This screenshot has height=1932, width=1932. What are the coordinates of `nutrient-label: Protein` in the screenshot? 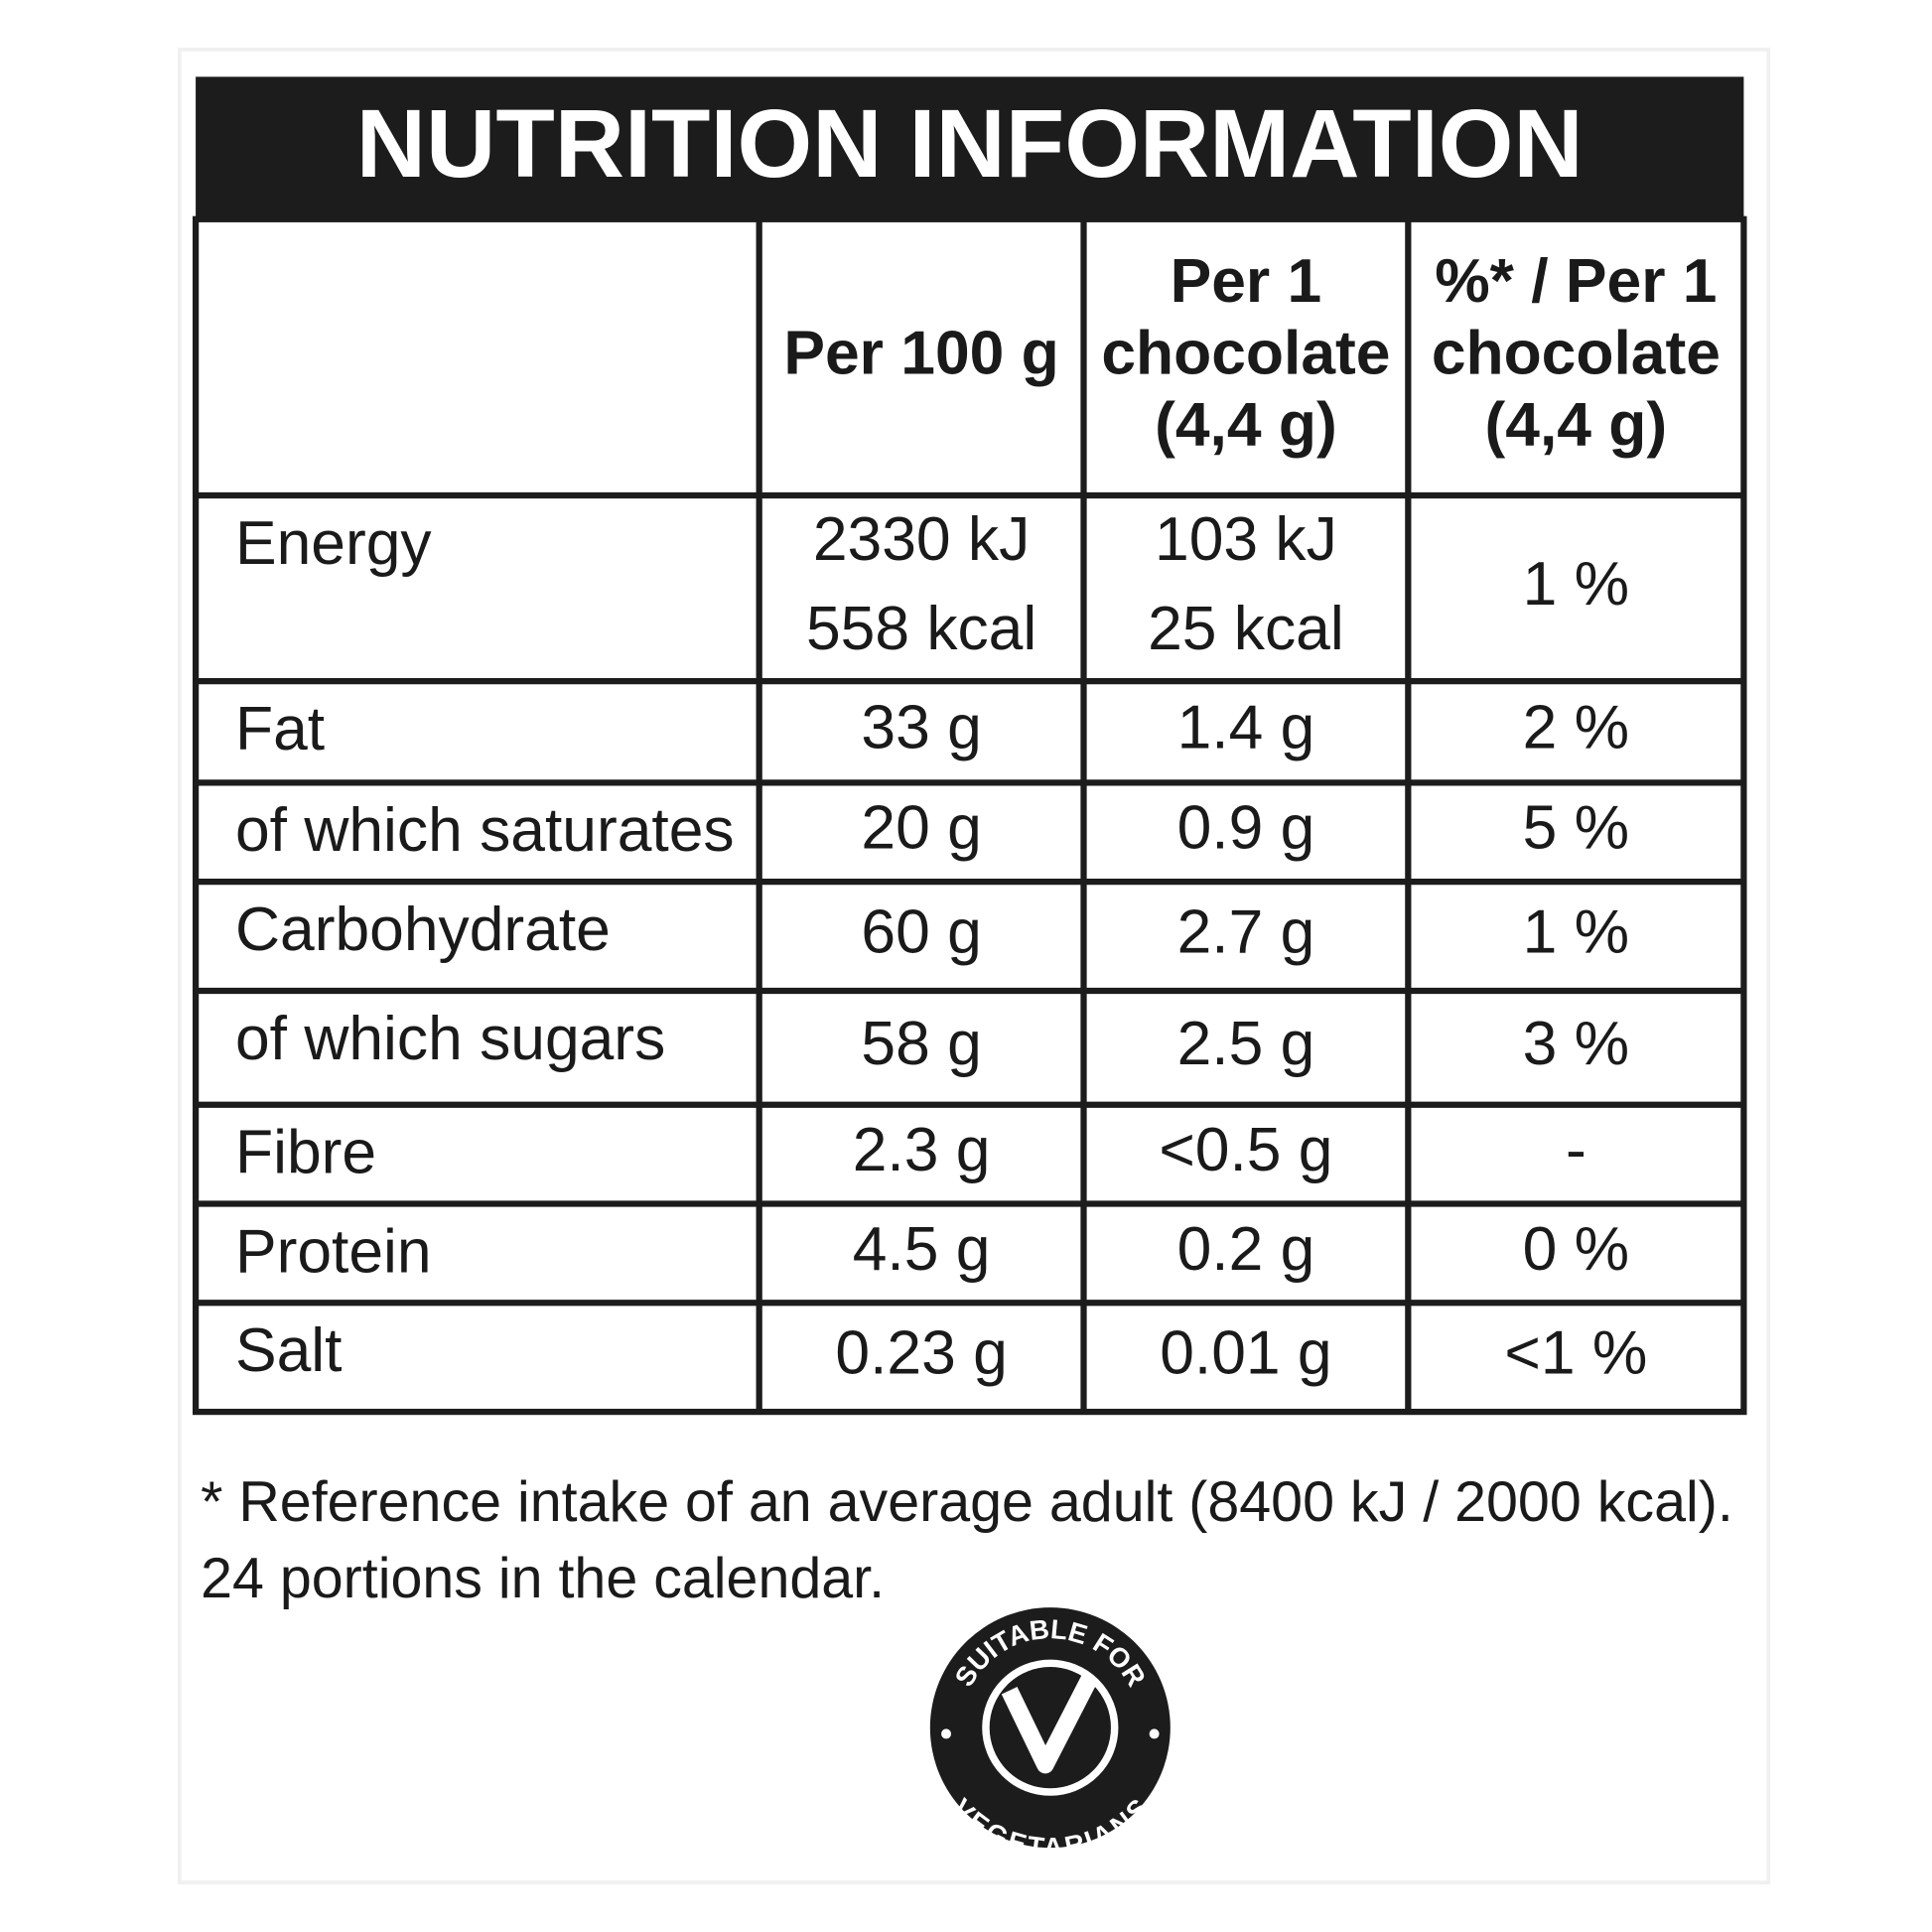 It's located at (334, 1252).